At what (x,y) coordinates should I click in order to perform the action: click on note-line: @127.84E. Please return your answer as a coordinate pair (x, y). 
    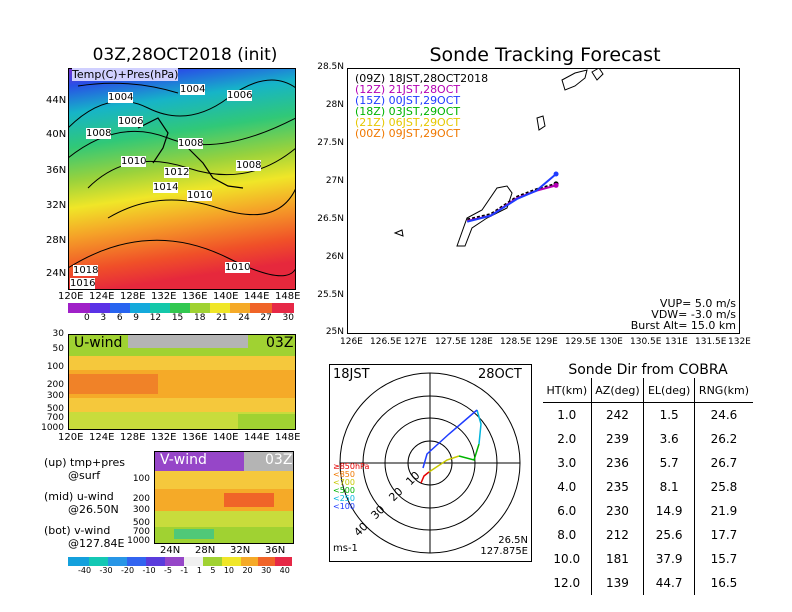
    Looking at the image, I should click on (96, 543).